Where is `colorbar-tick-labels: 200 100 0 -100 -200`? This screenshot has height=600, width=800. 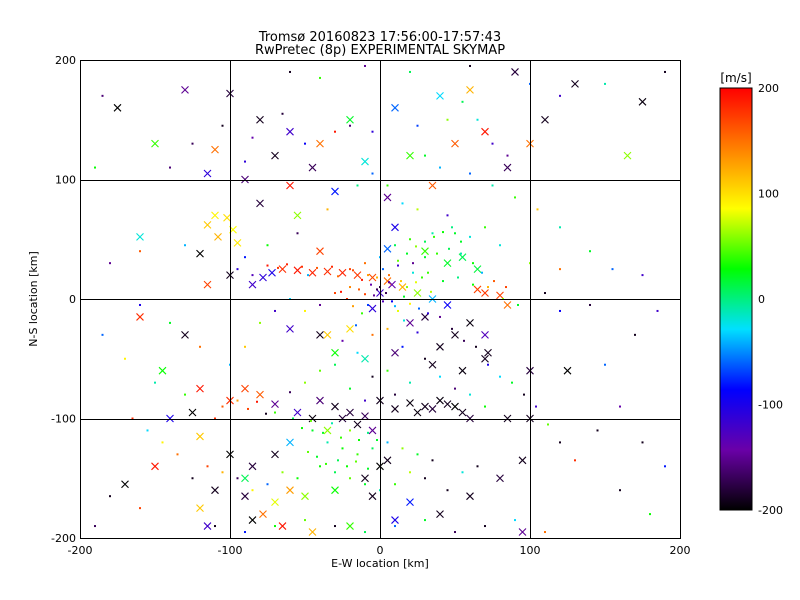
colorbar-tick-labels: 200 100 0 -100 -200 is located at coordinates (770, 299).